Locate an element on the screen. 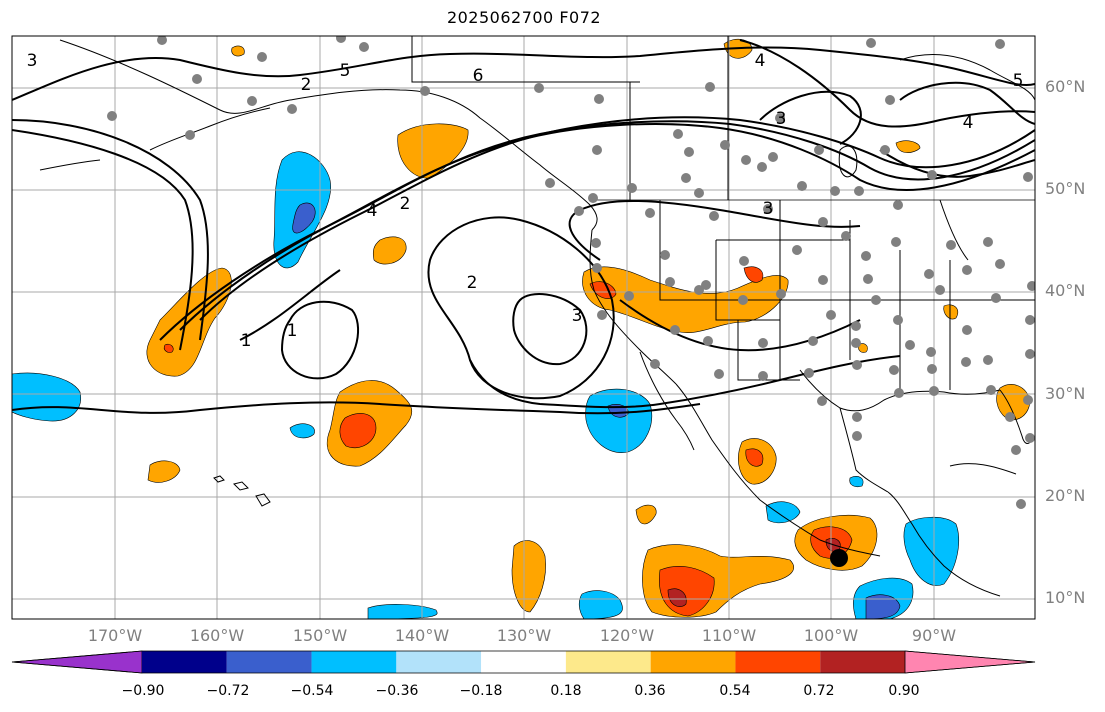 The height and width of the screenshot is (712, 1105). lon-label: 150°W is located at coordinates (320, 635).